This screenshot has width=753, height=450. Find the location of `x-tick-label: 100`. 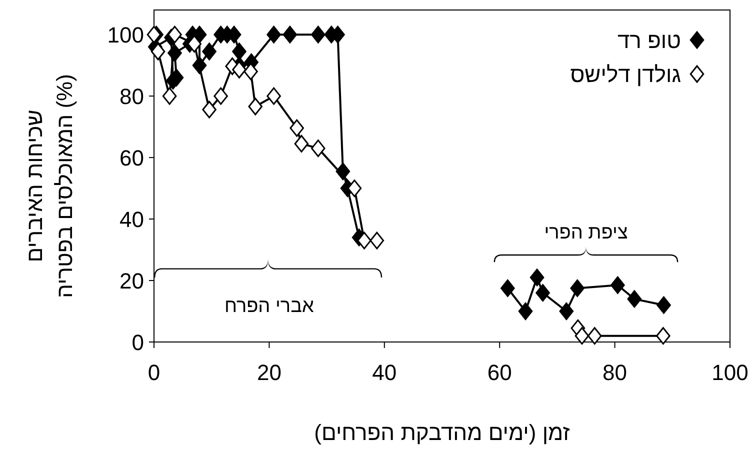

x-tick-label: 100 is located at coordinates (730, 372).